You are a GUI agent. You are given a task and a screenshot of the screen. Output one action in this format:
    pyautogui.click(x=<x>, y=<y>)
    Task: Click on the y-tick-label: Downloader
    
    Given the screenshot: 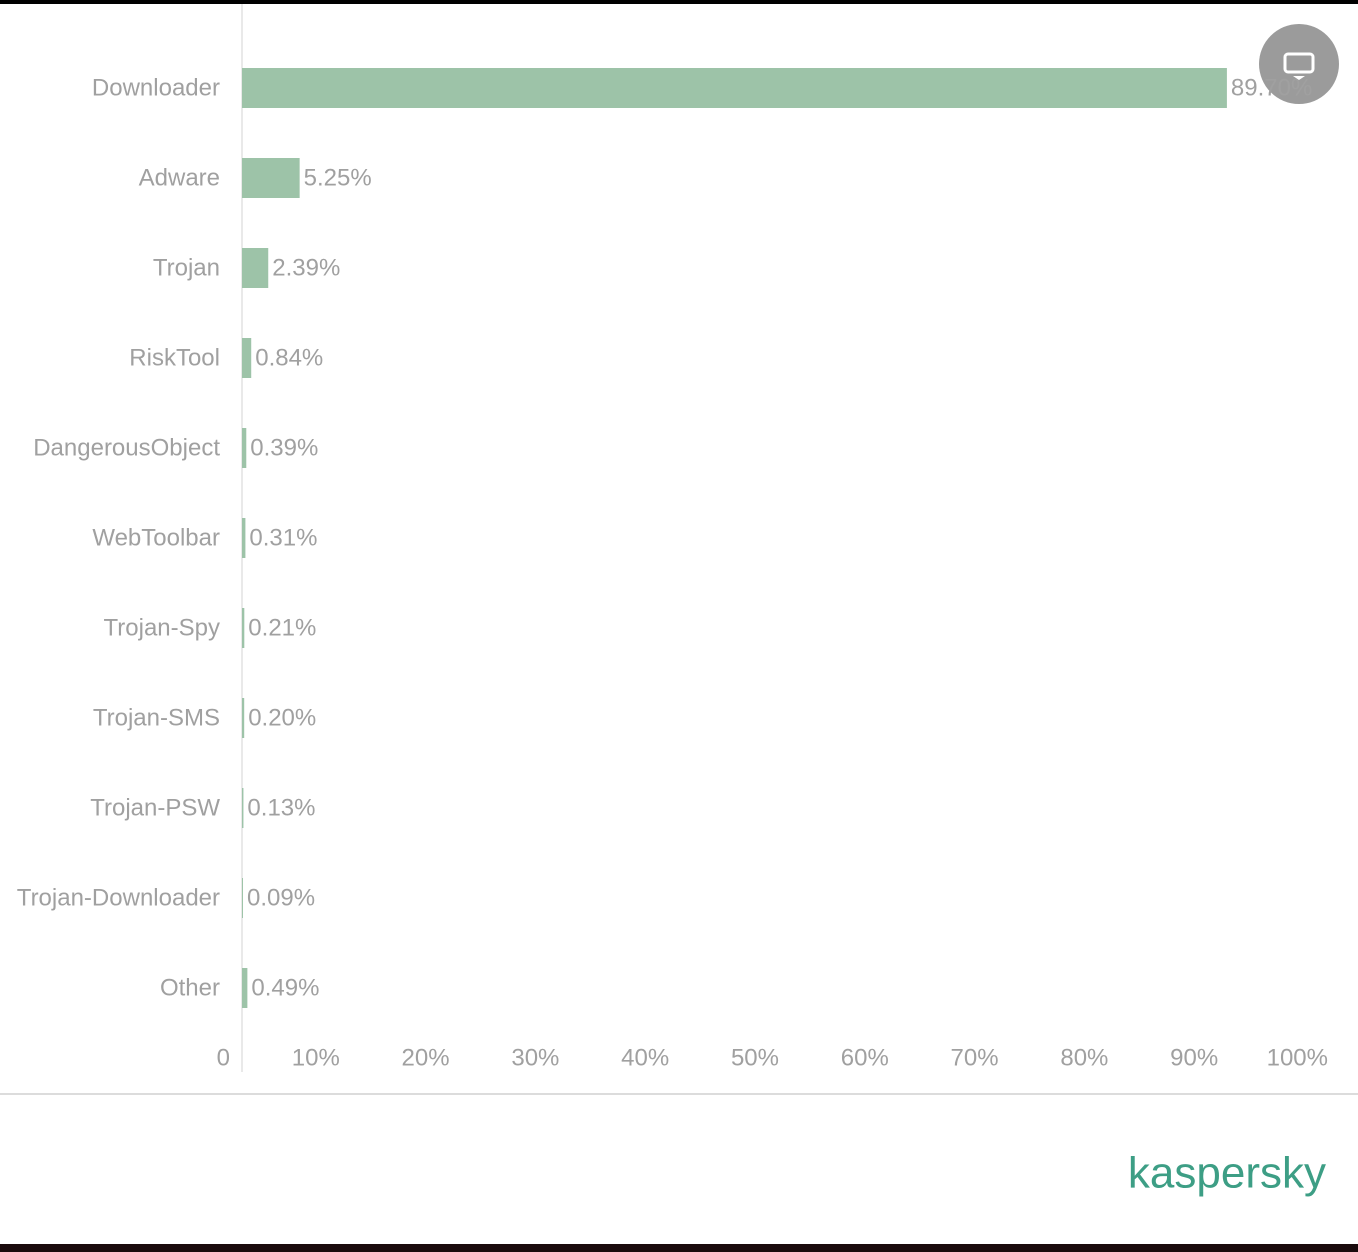 What is the action you would take?
    pyautogui.click(x=156, y=87)
    